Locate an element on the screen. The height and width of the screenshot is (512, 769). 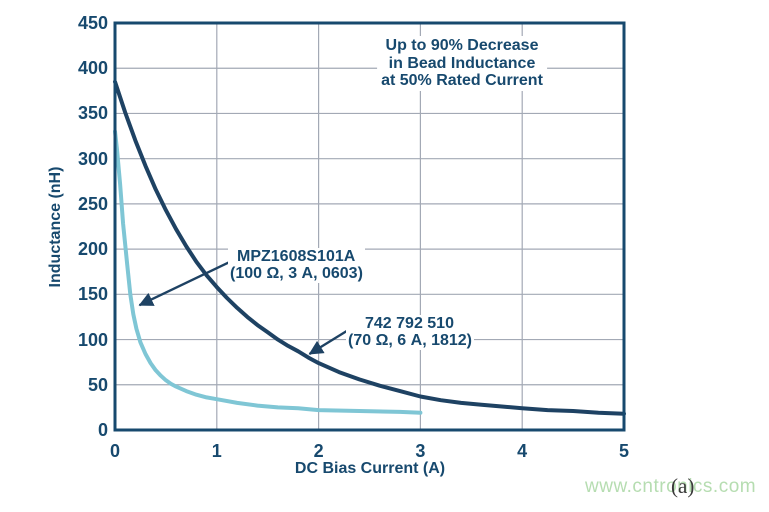
y-tick-label: 100 is located at coordinates (92, 339).